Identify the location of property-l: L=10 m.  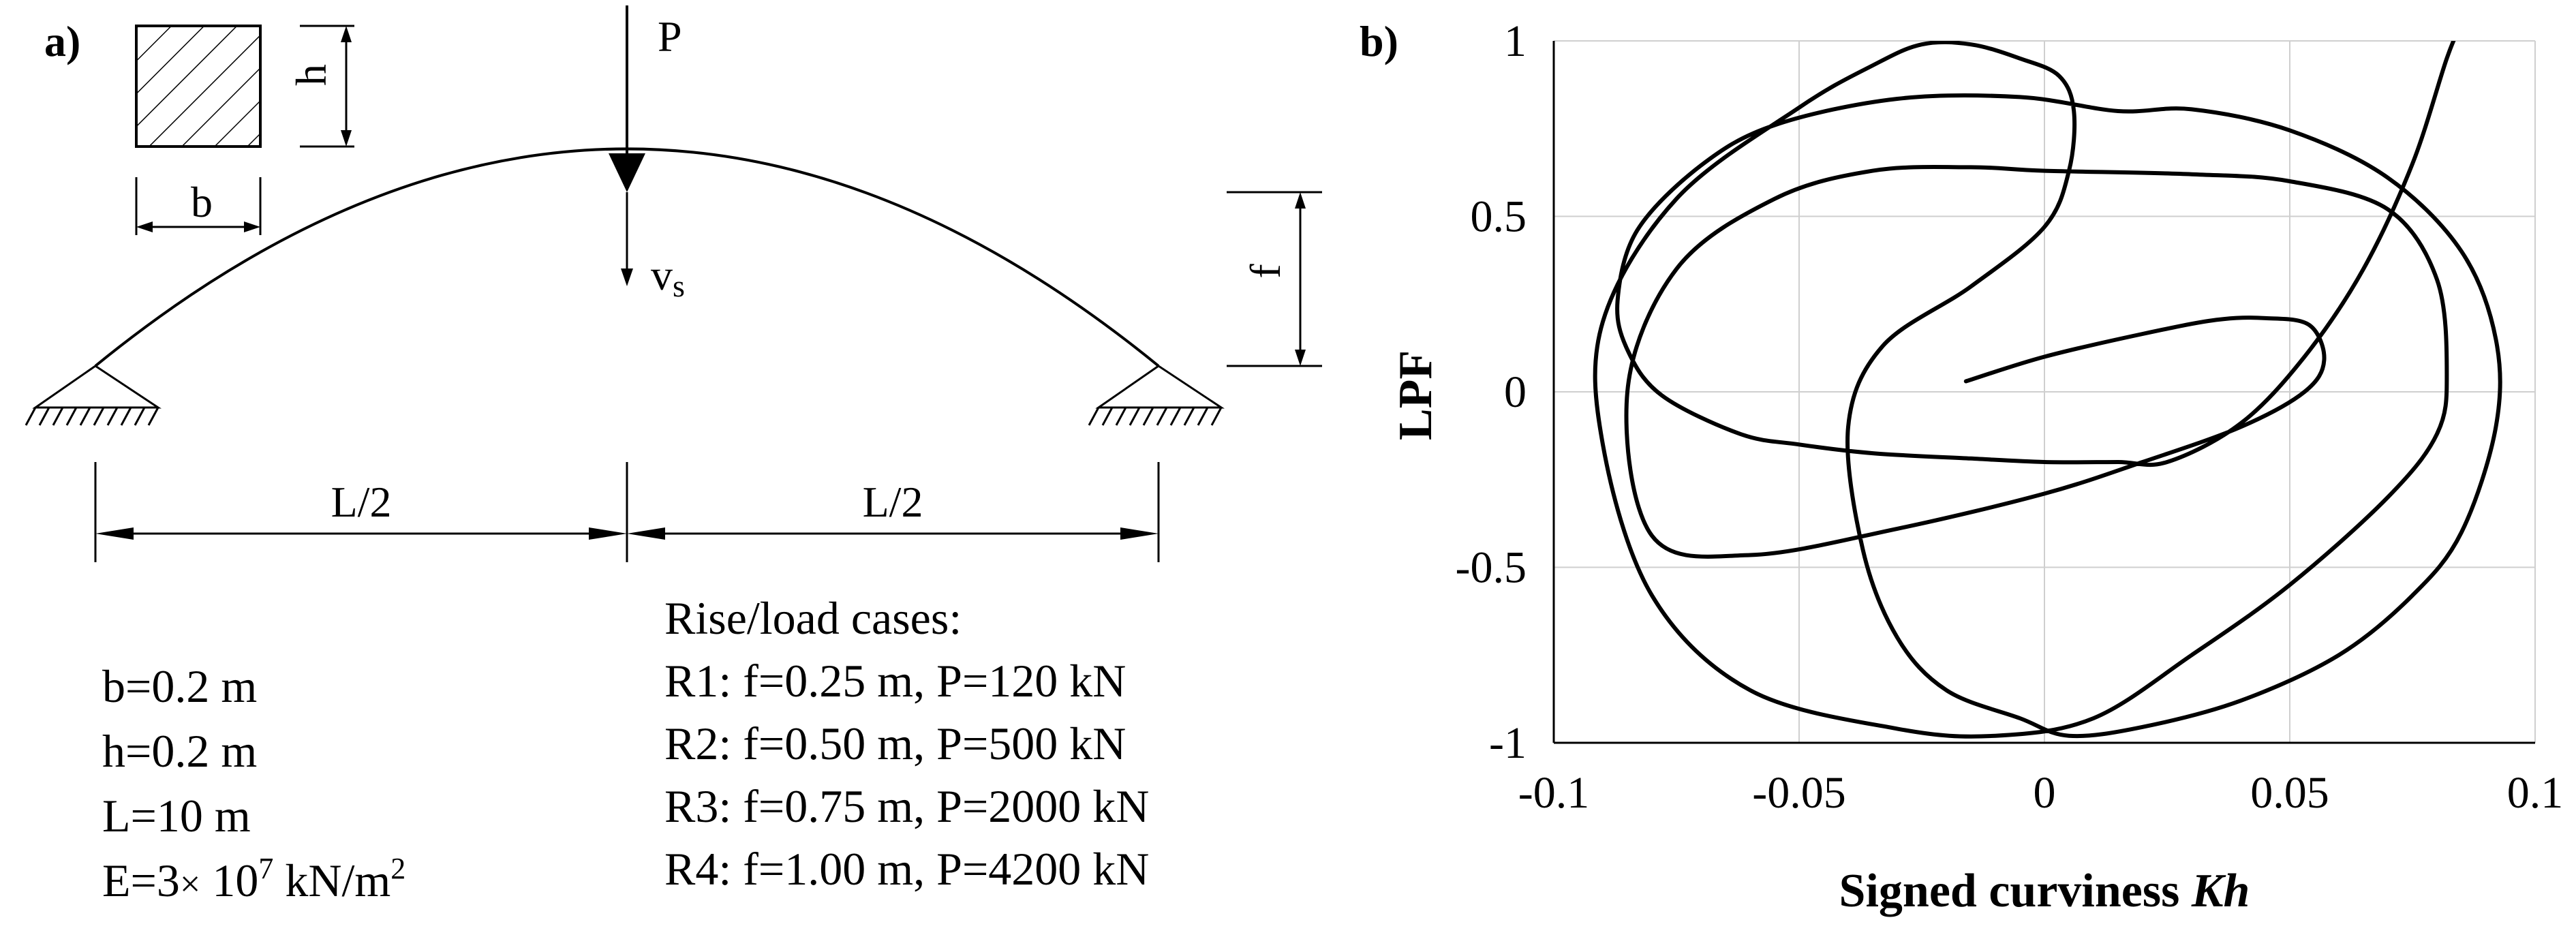
(176, 816).